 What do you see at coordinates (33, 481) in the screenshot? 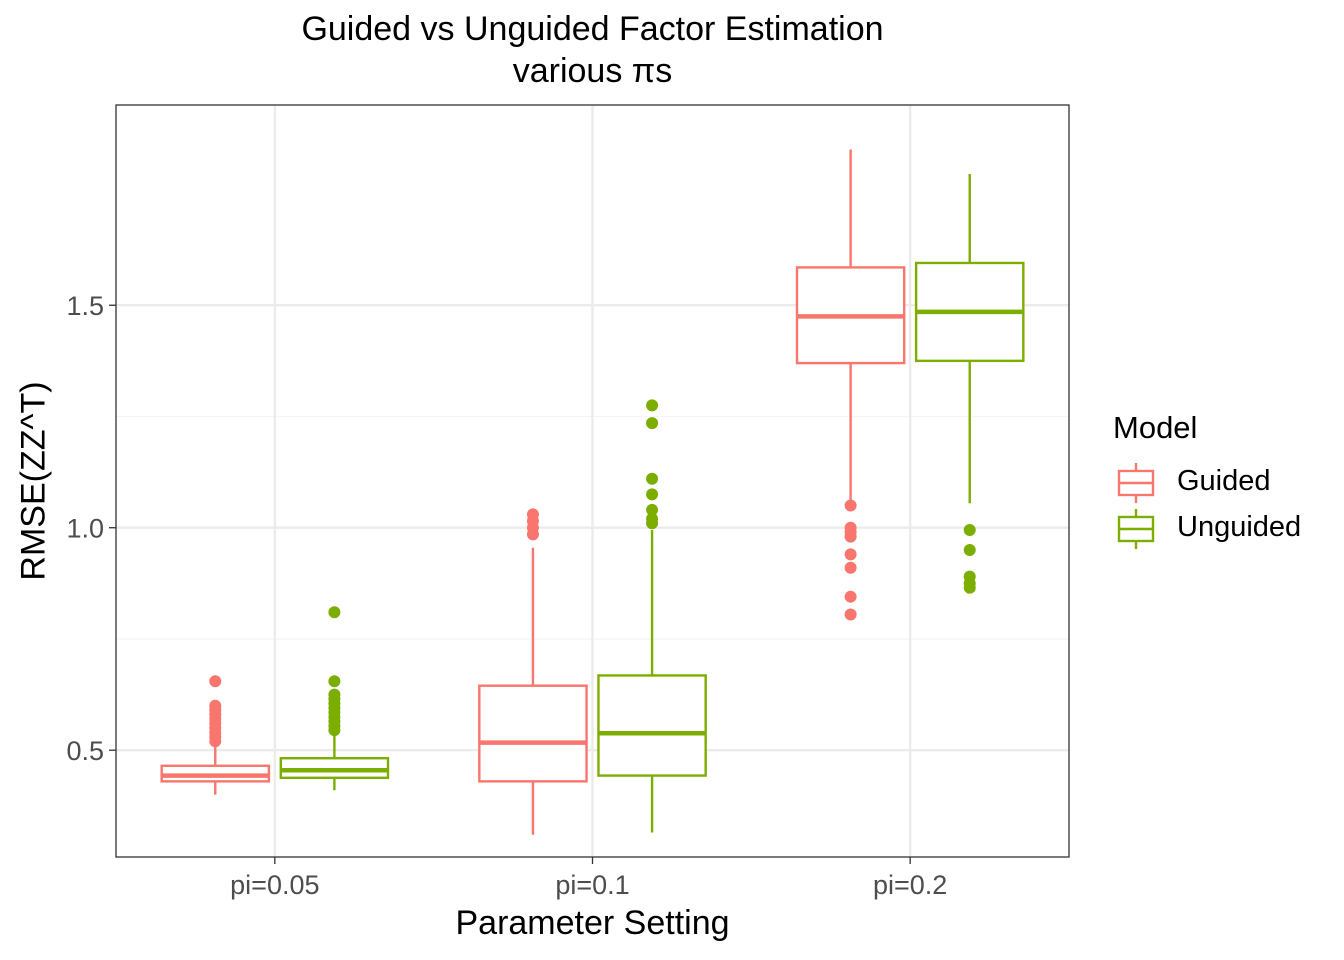
I see `y-axis-title: RMSE(ZZ^T)` at bounding box center [33, 481].